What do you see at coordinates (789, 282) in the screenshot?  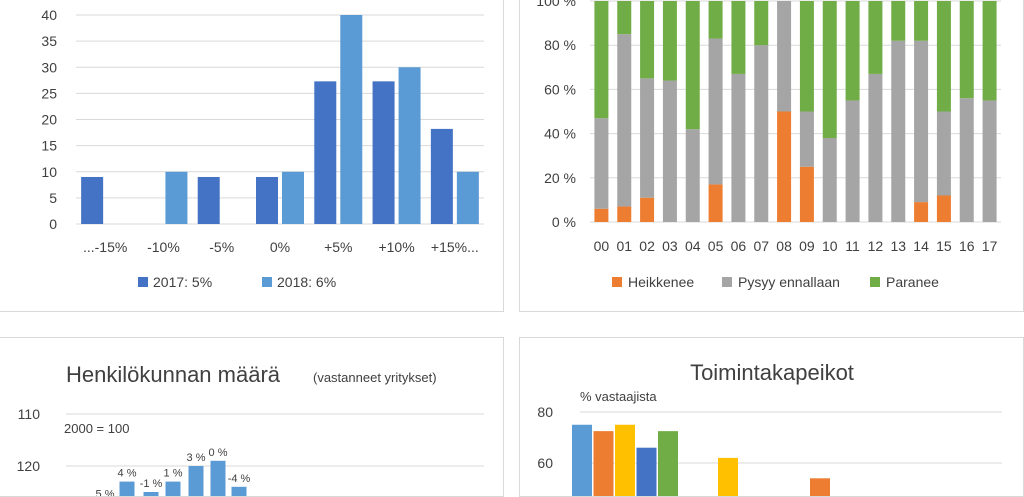 I see `legend-label: Pysyy ennallaan` at bounding box center [789, 282].